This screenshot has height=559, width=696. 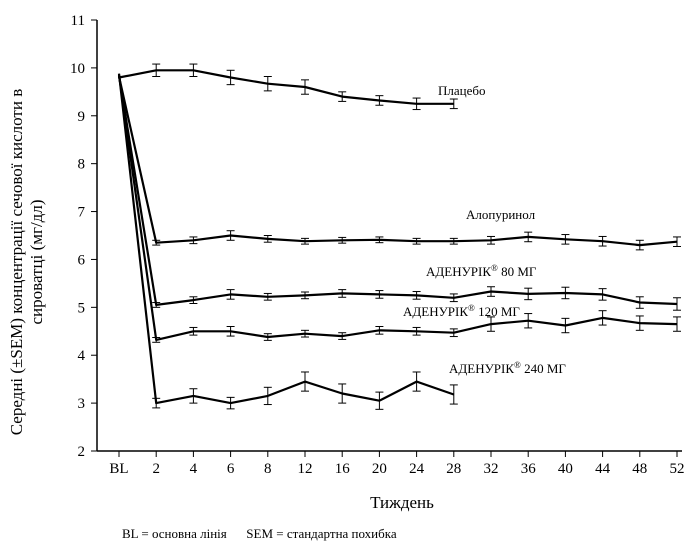 I want to click on y-tick-label: 4, so click(x=82, y=356).